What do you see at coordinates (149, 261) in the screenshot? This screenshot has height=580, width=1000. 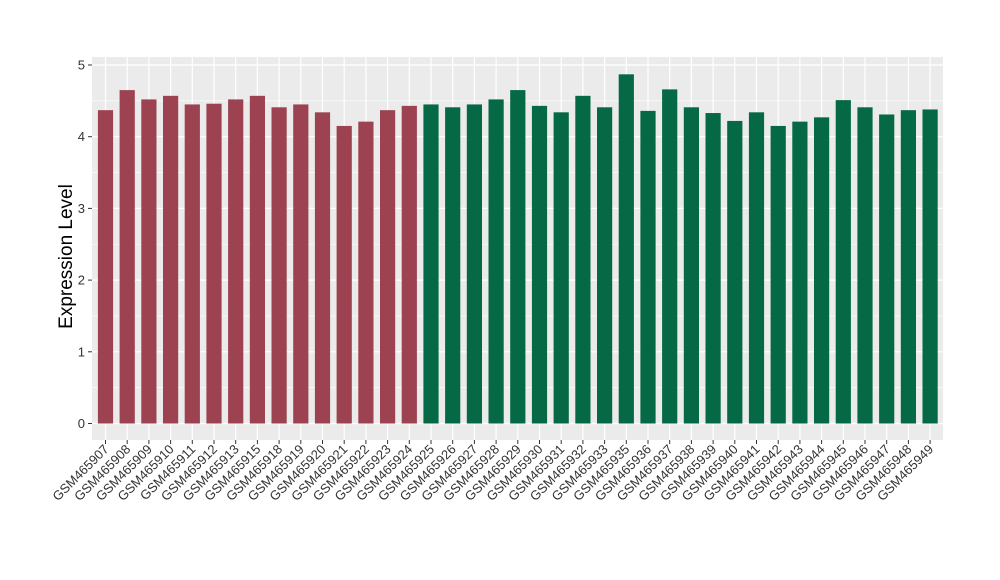 I see `bar-GSM465909` at bounding box center [149, 261].